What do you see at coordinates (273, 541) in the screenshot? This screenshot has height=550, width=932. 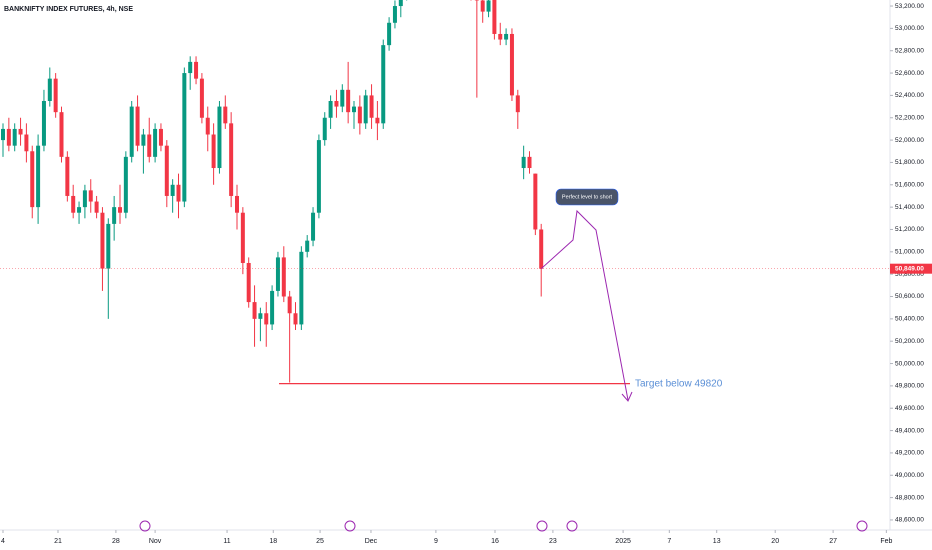 I see `x-tick-label: 18` at bounding box center [273, 541].